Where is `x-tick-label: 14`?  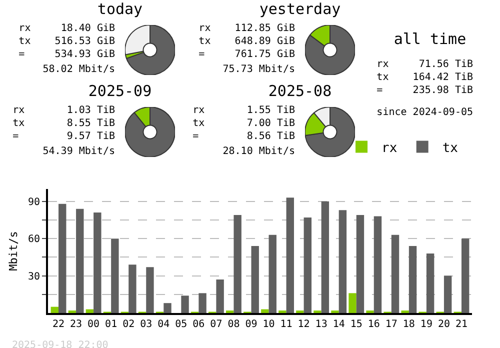
x-tick-label: 14 is located at coordinates (338, 324).